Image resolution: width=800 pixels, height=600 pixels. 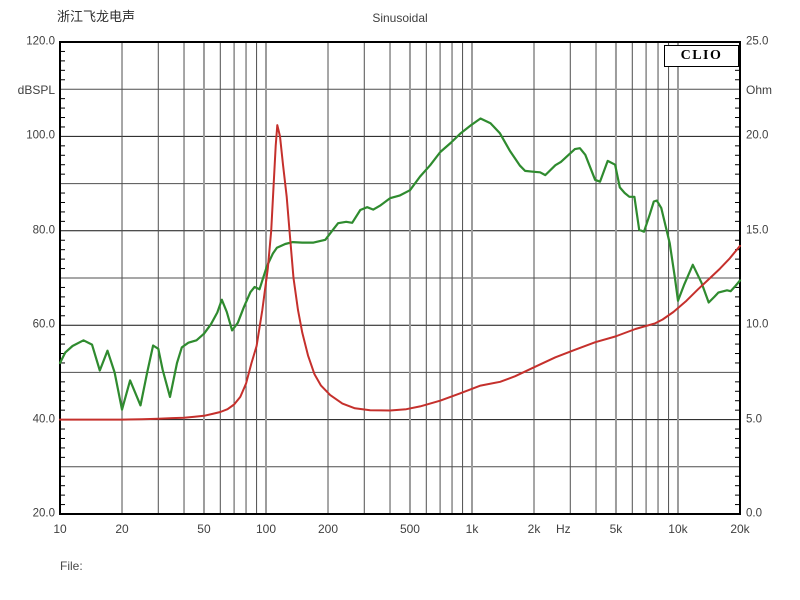 I want to click on left-axis-tick-label: 120.0, so click(x=40, y=41).